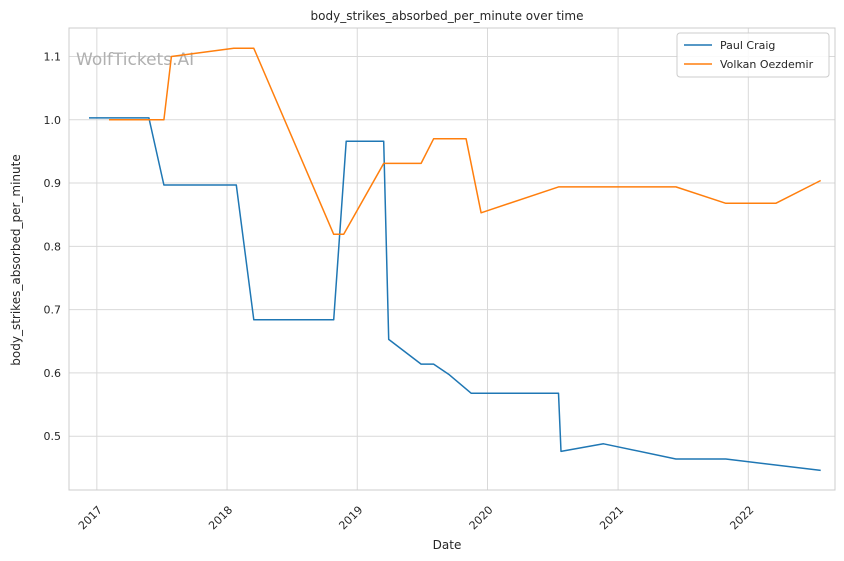  What do you see at coordinates (90, 517) in the screenshot?
I see `x-tick-label: 2017` at bounding box center [90, 517].